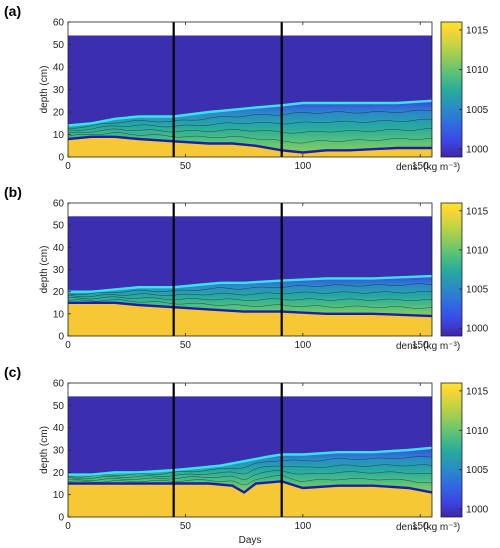  What do you see at coordinates (250, 540) in the screenshot?
I see `x-axis-label: Days` at bounding box center [250, 540].